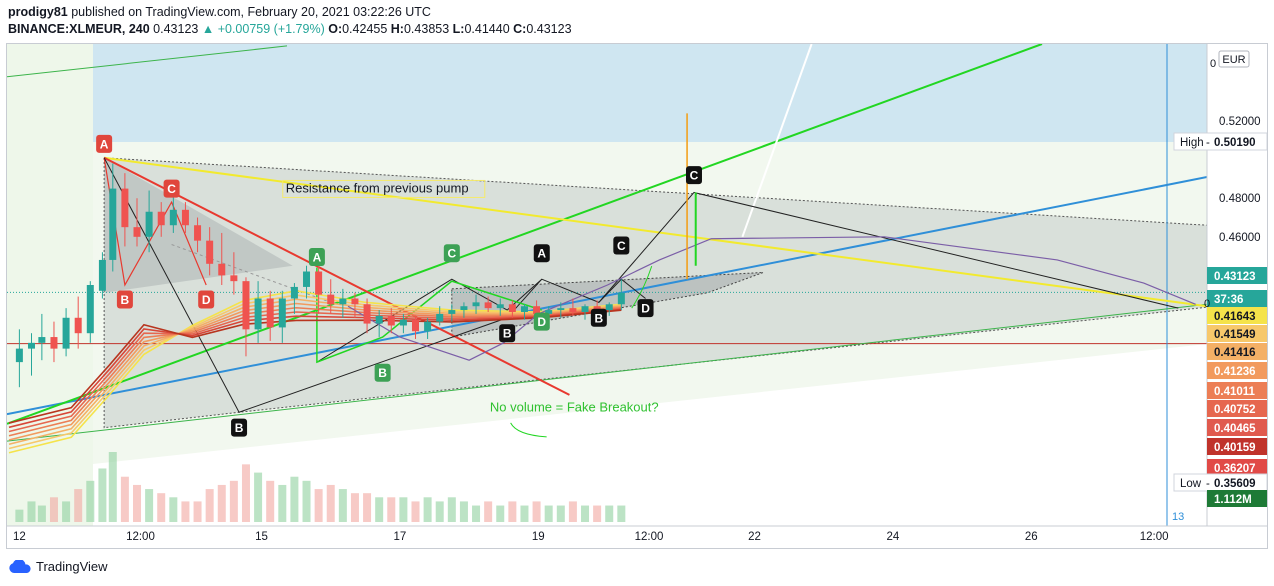 The image size is (1274, 586). Describe the element at coordinates (365, 29) in the screenshot. I see `open-value: 0.42455` at that location.